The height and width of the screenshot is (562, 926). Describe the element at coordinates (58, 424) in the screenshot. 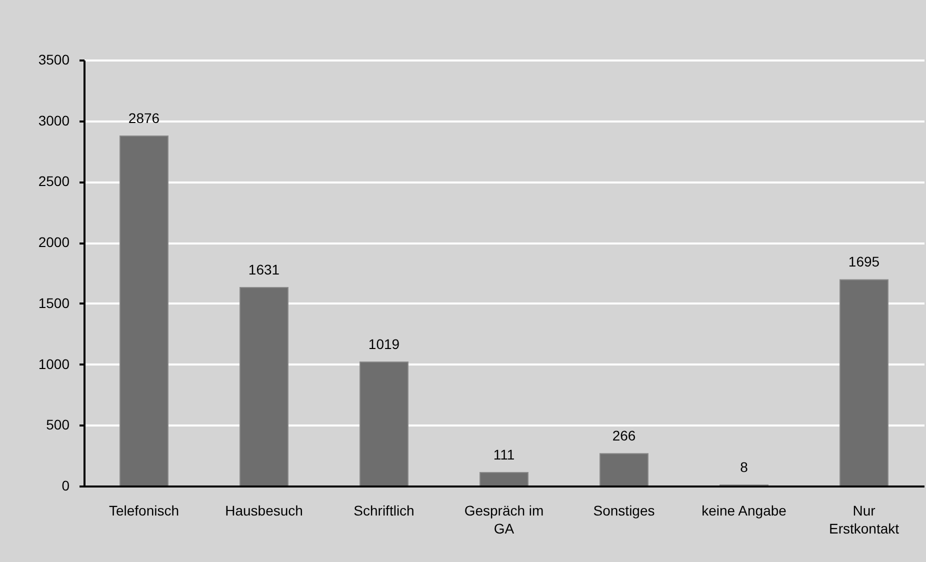

I see `y-tick-label: 500` at that location.